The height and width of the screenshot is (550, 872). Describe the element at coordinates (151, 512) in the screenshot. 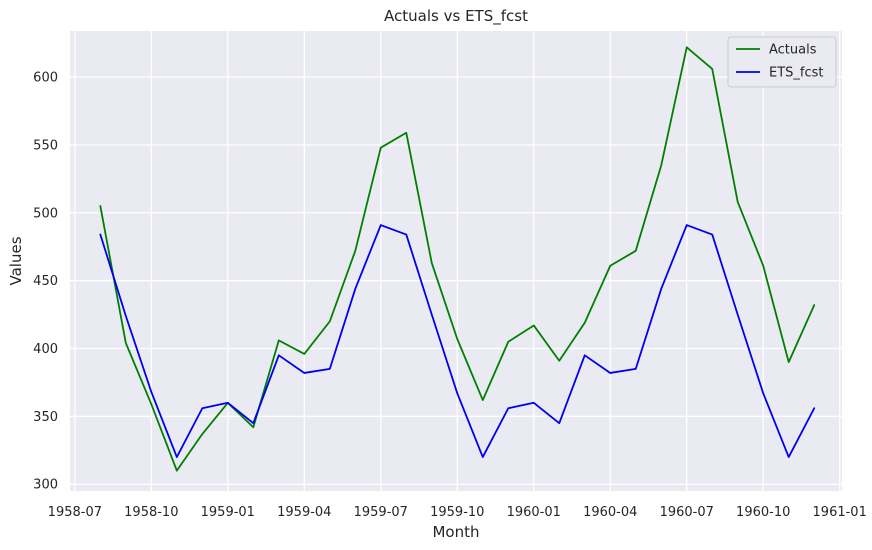

I see `x-tick-label: 1958-10` at that location.